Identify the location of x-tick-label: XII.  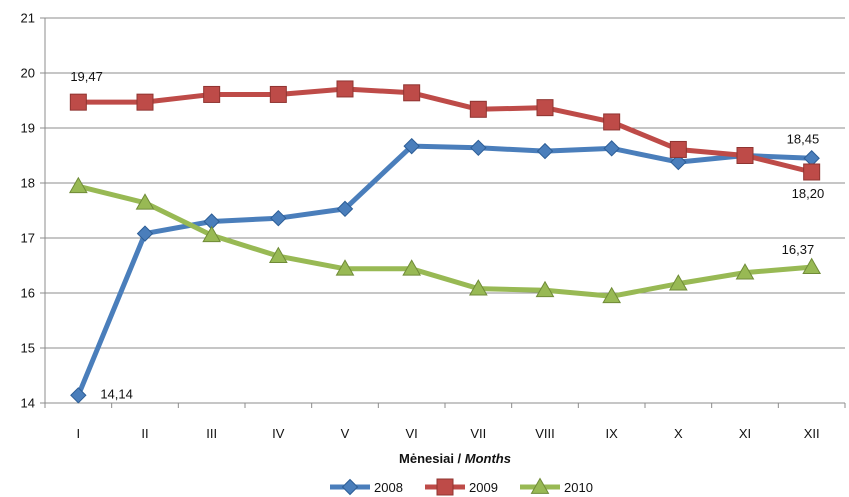
(812, 433).